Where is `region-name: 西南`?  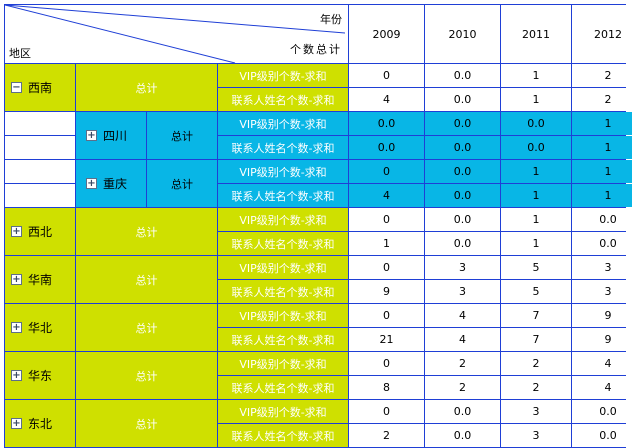
region-name: 西南 is located at coordinates (40, 88).